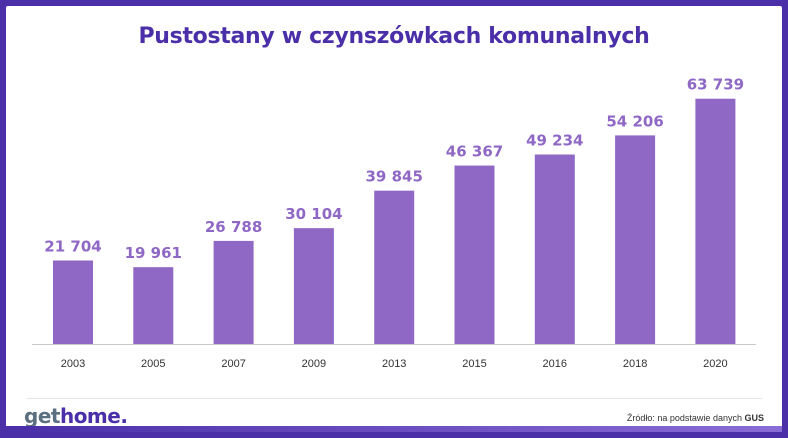 This screenshot has height=438, width=788. I want to click on source-prefix: Źródło: na podstawie danych, so click(684, 418).